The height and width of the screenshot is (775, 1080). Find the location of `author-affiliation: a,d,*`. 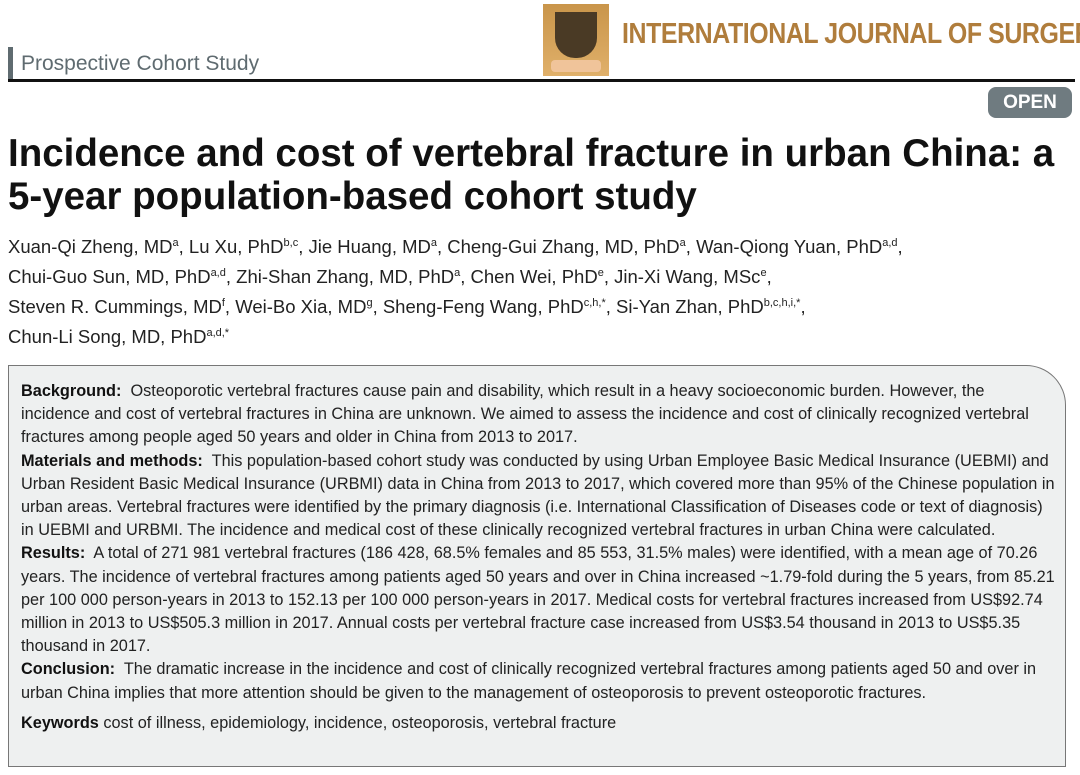

author-affiliation: a,d,* is located at coordinates (218, 333).